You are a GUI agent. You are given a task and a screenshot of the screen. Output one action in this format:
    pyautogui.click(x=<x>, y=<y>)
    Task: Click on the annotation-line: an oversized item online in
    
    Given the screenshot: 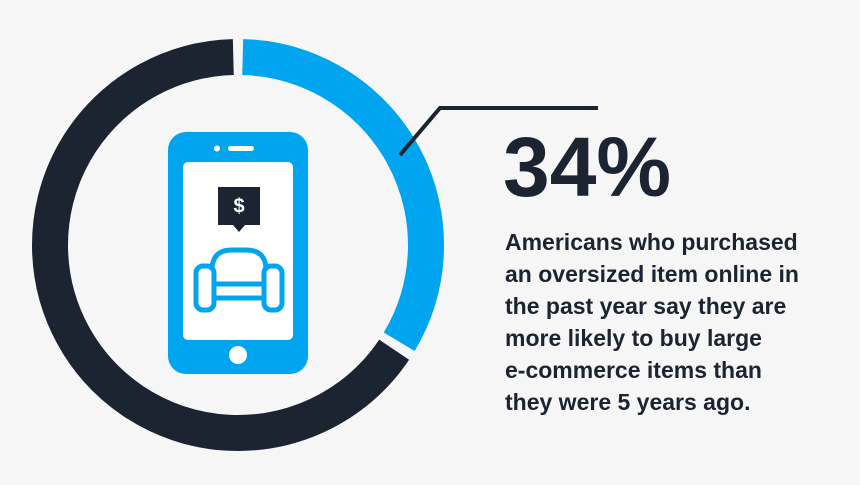 What is the action you would take?
    pyautogui.click(x=652, y=274)
    